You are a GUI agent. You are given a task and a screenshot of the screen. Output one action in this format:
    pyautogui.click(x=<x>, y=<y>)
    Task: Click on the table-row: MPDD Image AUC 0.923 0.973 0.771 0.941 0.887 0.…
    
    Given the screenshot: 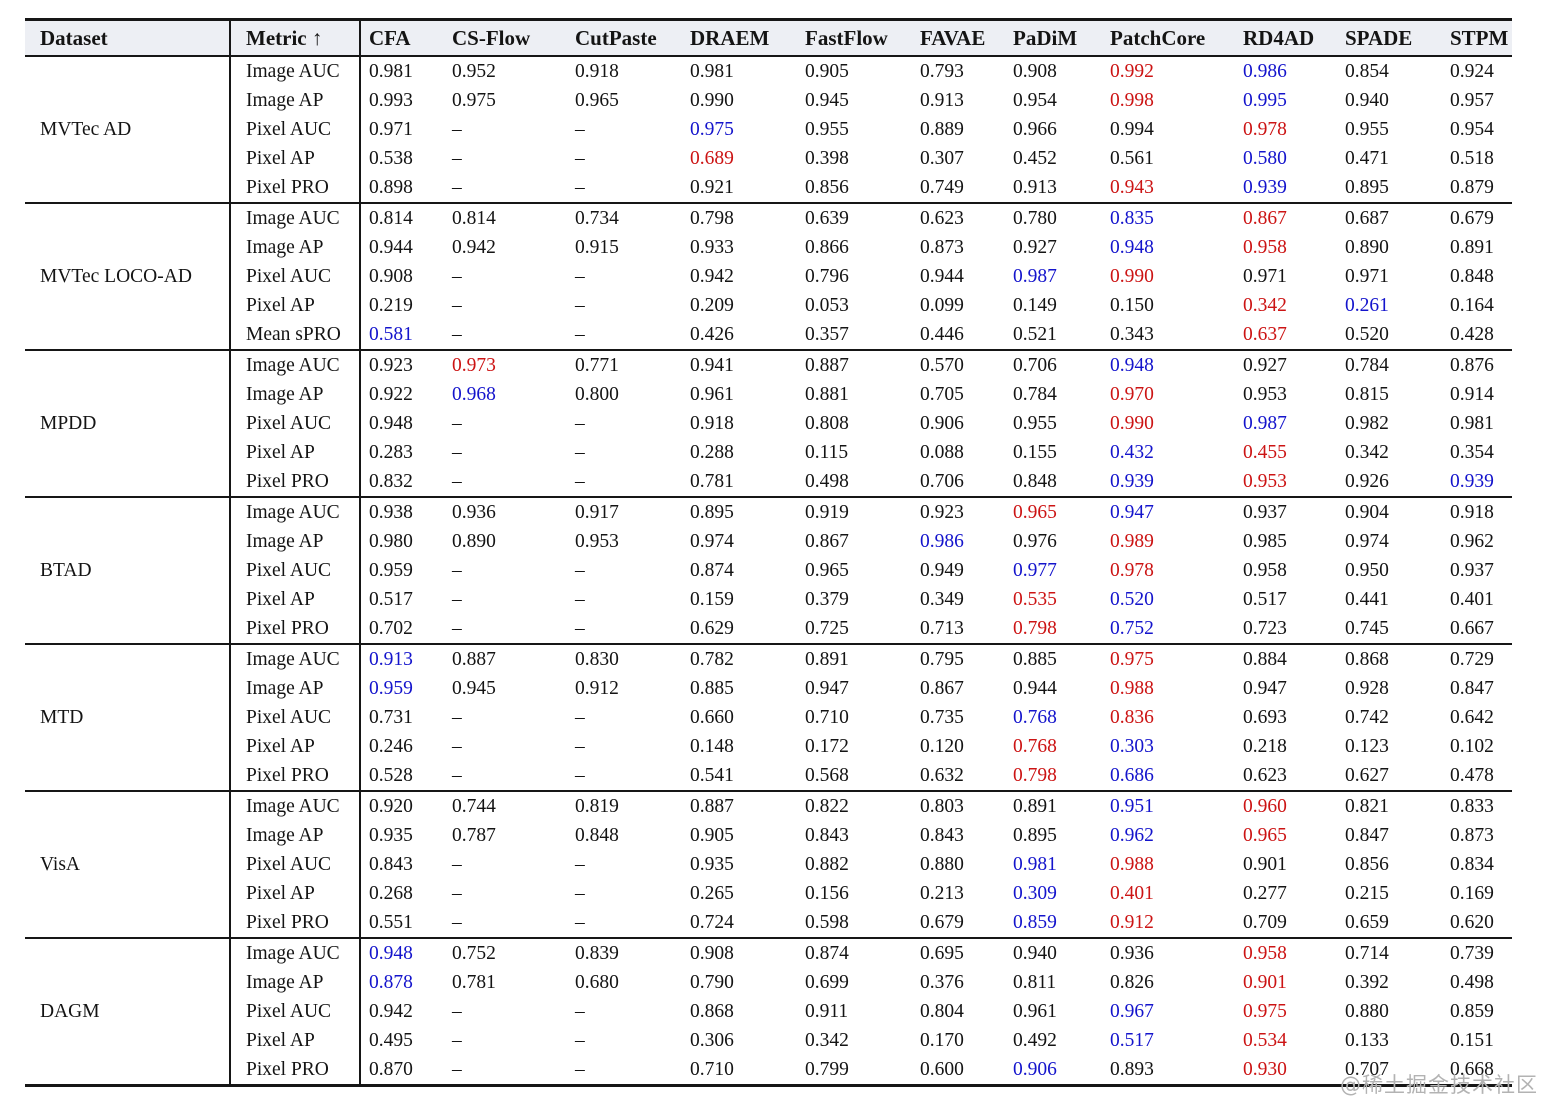 What is the action you would take?
    pyautogui.click(x=768, y=423)
    